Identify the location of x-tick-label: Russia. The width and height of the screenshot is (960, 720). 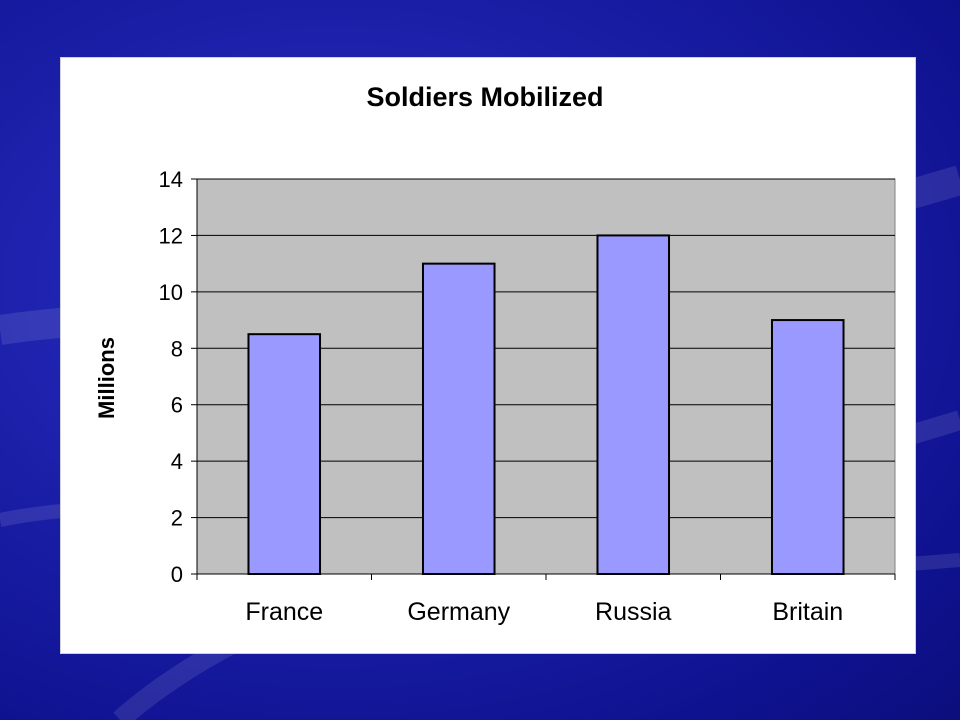
(633, 612).